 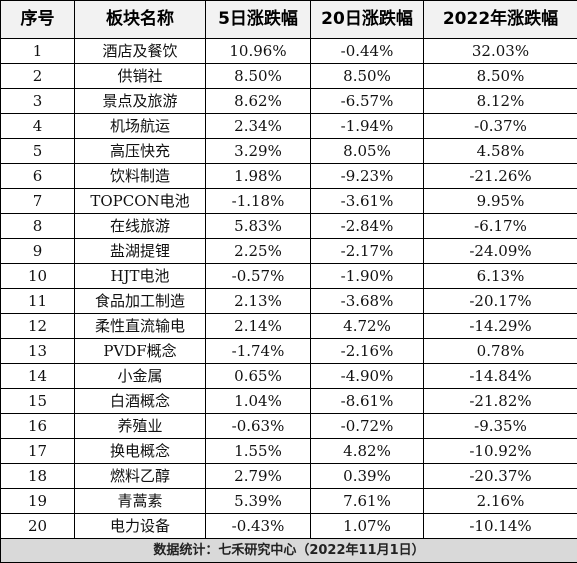 What do you see at coordinates (38, 101) in the screenshot?
I see `cell-index: 3` at bounding box center [38, 101].